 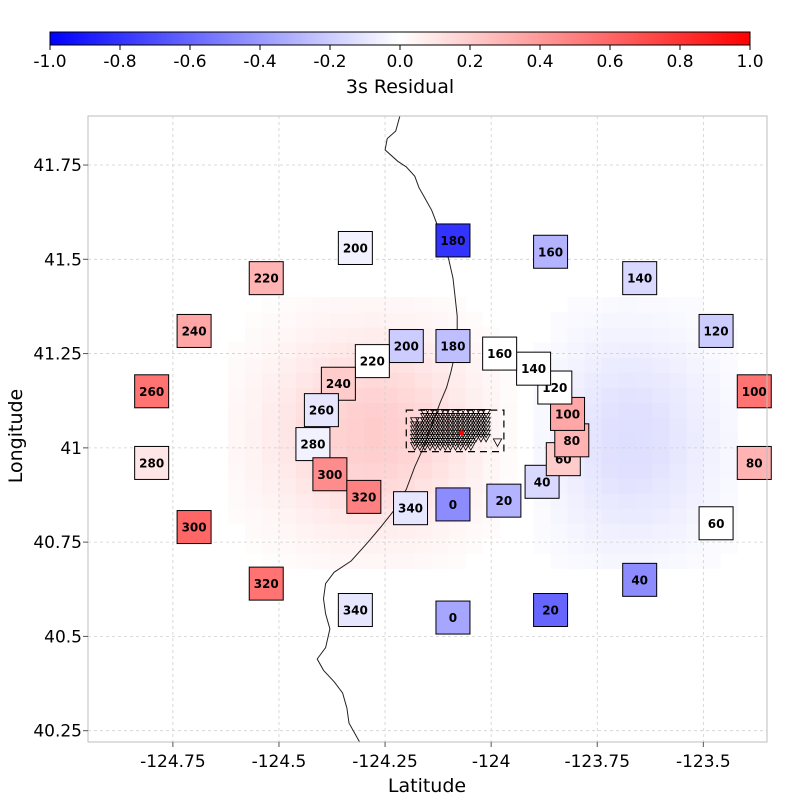 I want to click on colorbar-tick-label: -0.4, so click(x=259, y=62).